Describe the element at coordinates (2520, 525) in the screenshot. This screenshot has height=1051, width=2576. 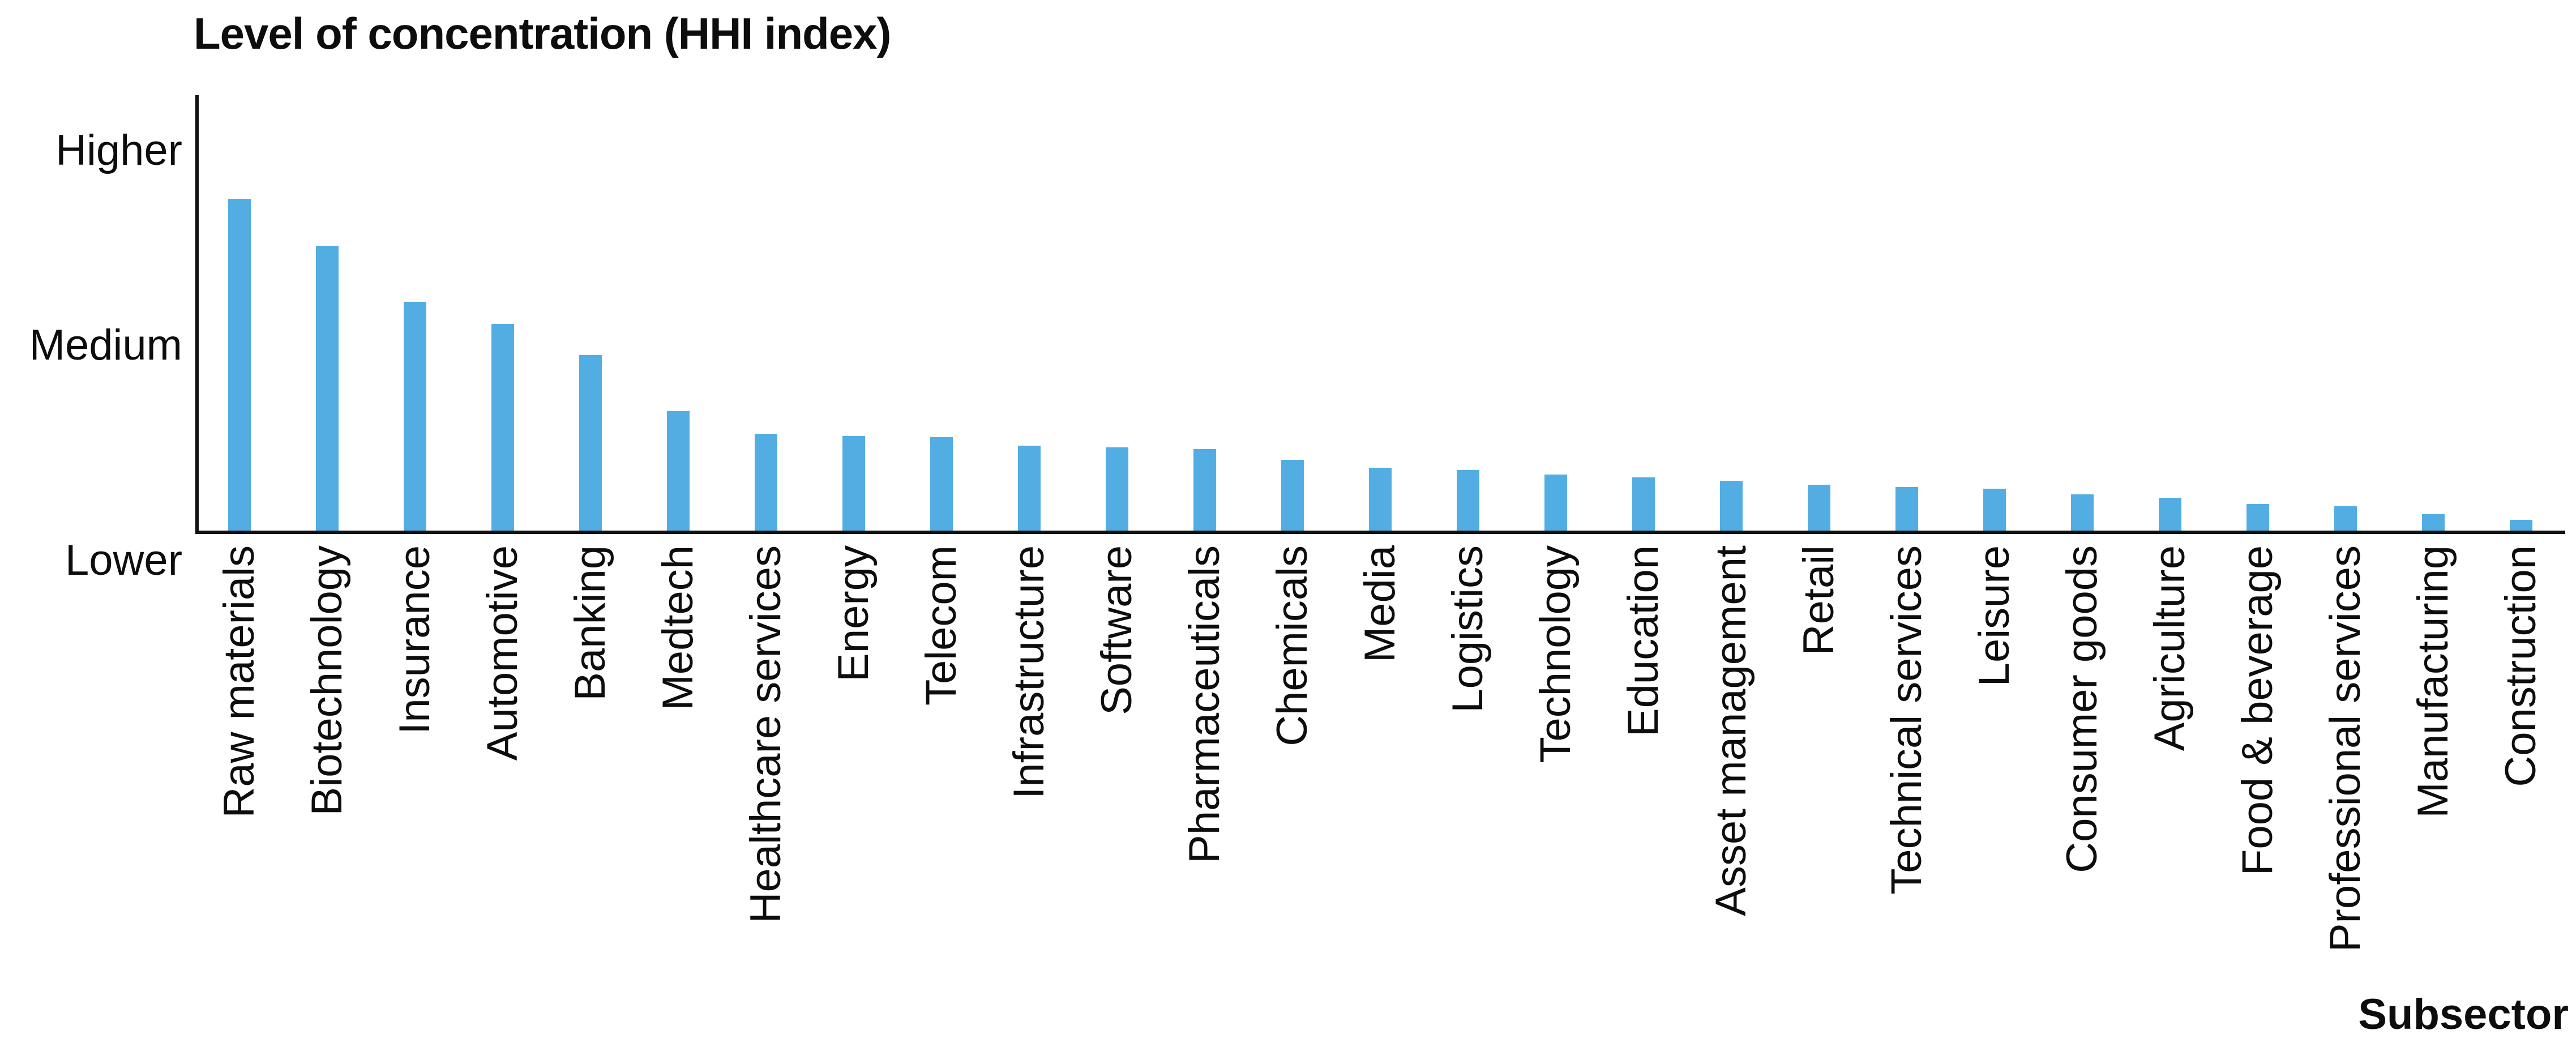
I see `bar-construction` at that location.